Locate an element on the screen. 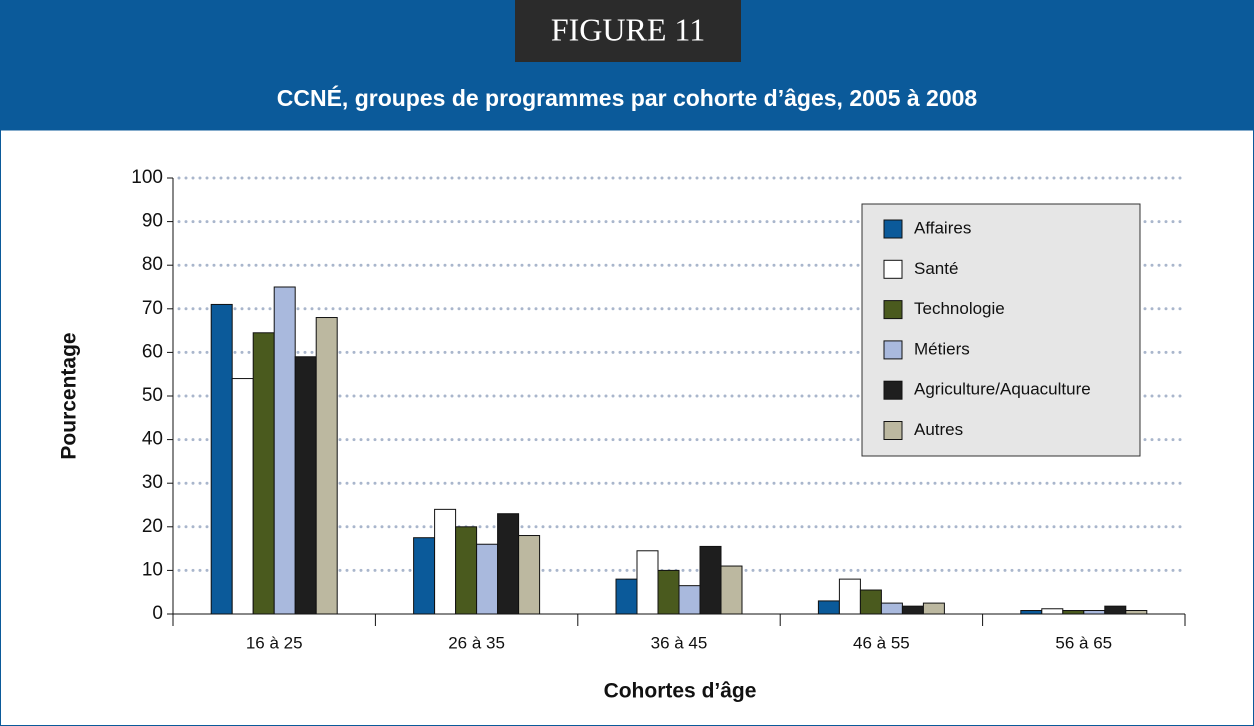 The image size is (1254, 726). y-tick-label: 80 is located at coordinates (152, 264).